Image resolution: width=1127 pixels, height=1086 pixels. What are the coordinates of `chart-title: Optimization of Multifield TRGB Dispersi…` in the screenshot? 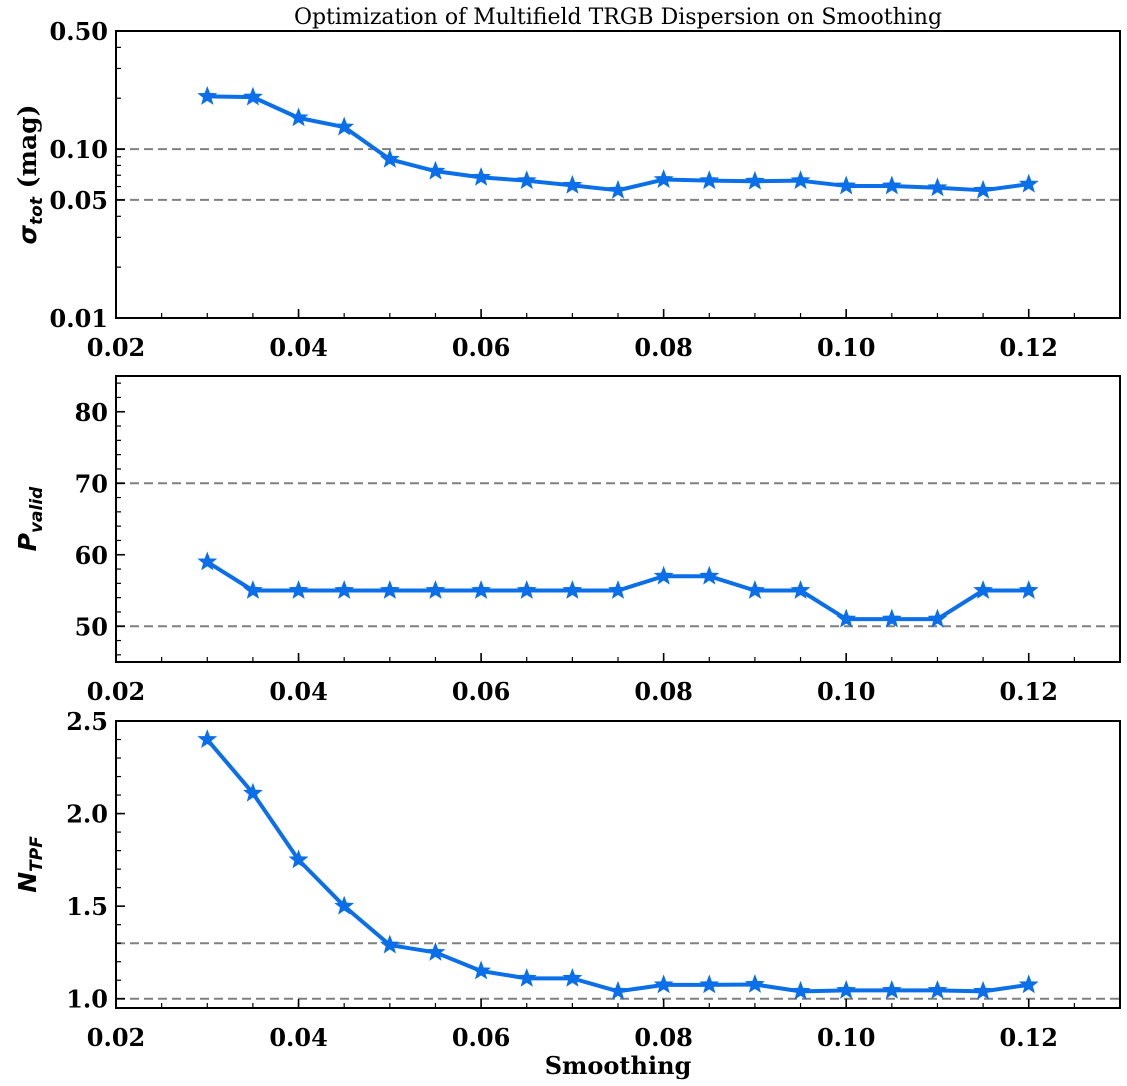 It's located at (618, 17).